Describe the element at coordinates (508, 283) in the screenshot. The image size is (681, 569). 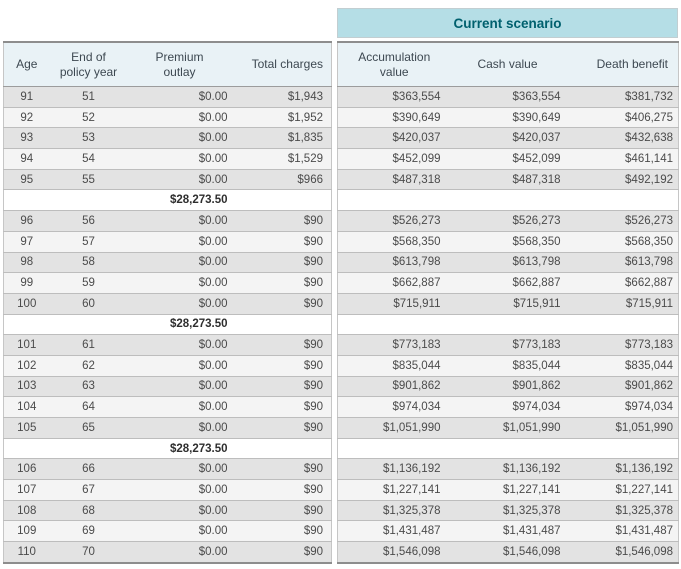
I see `table-row: $662,887 $662,887 $662,887` at that location.